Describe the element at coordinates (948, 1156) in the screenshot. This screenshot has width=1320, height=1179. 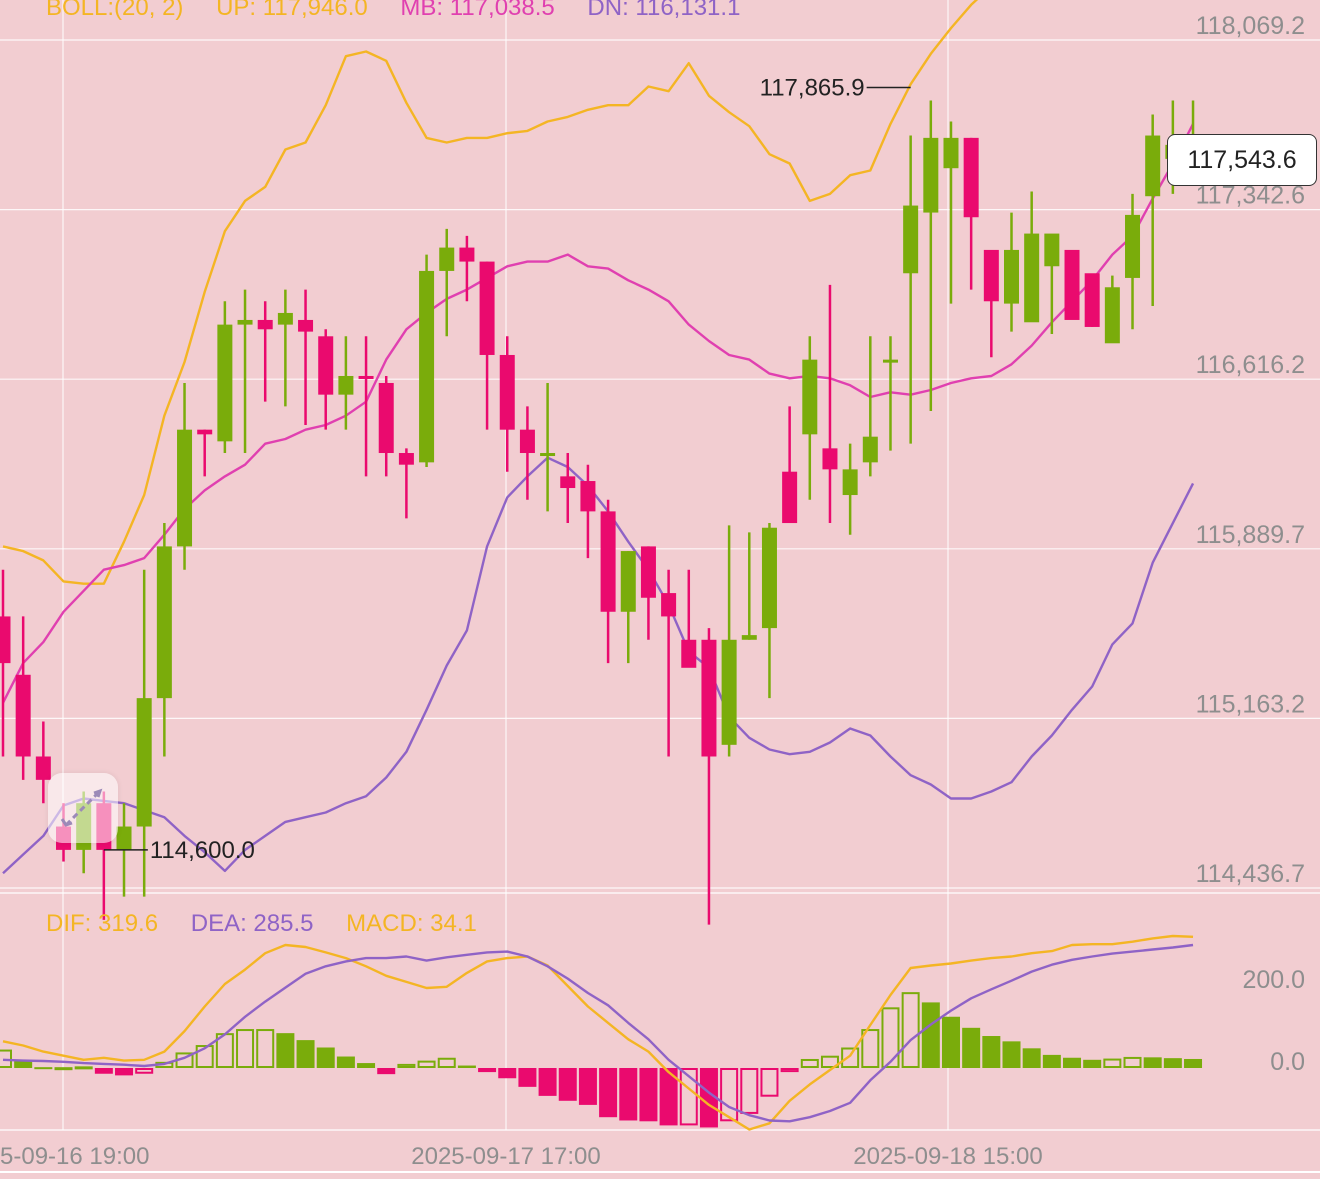
I see `x-tick-label: 2025-09-18 15:00` at that location.